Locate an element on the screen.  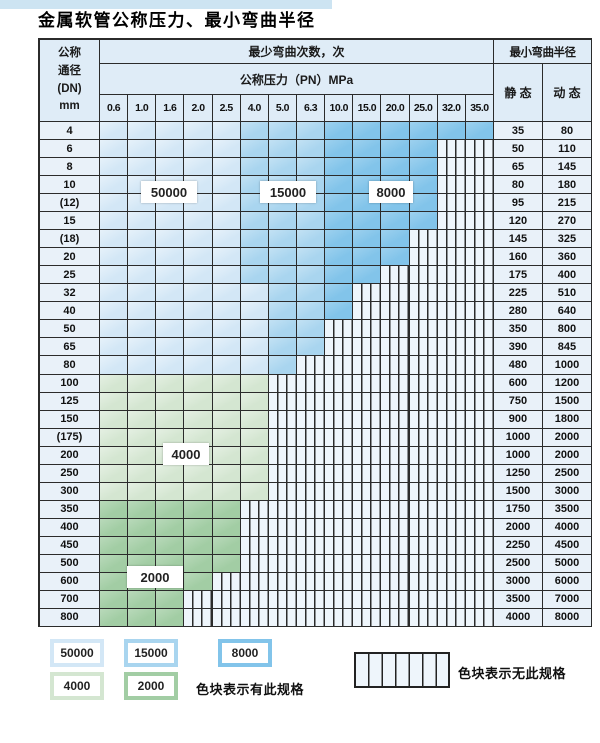
legend-swatch-50000: 50000 is located at coordinates (77, 653).